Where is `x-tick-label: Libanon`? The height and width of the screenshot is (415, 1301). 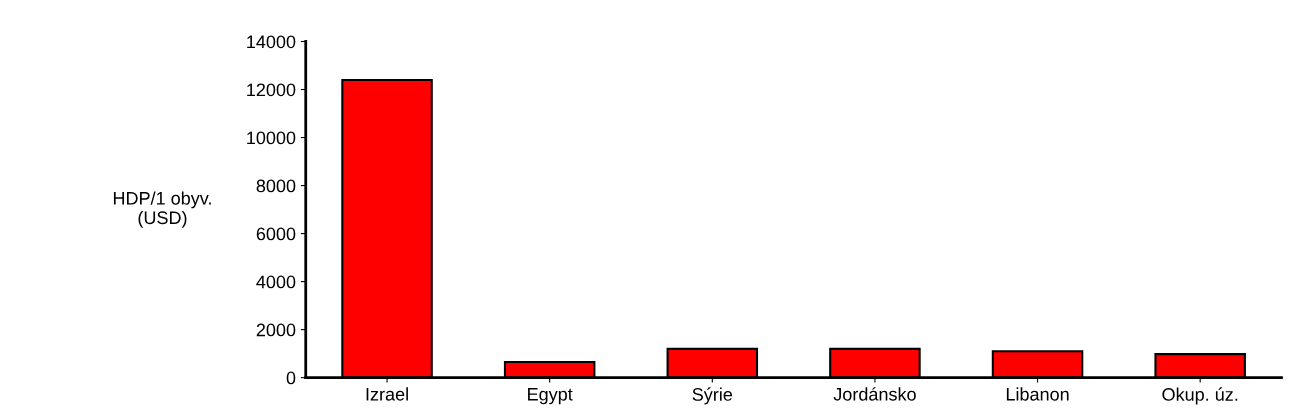
x-tick-label: Libanon is located at coordinates (1037, 394).